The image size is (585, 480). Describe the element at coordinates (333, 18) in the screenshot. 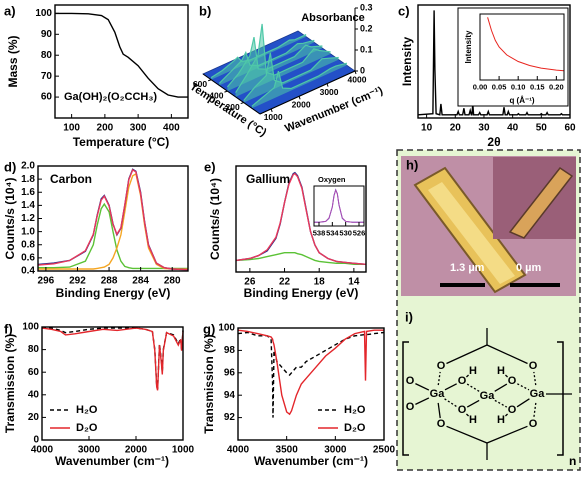

I see `chart-title: Absorbance` at that location.